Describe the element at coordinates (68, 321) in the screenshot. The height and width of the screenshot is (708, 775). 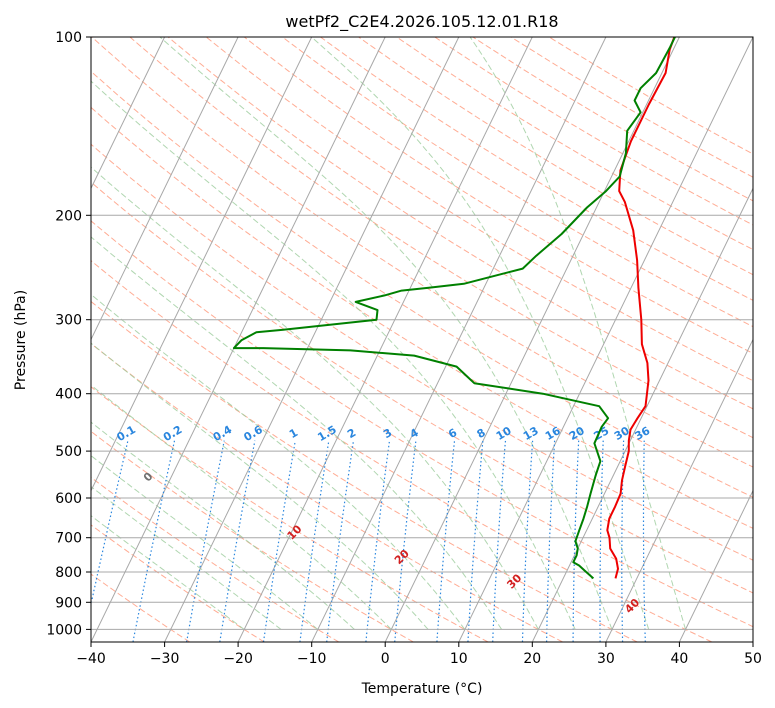
I see `y-tick-label: 300` at that location.